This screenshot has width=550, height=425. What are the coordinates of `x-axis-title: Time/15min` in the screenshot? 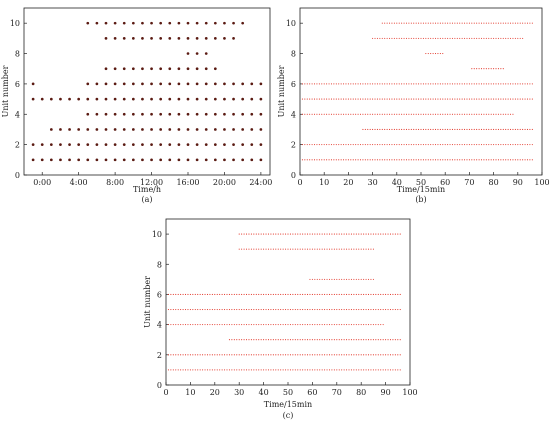 It's located at (421, 189).